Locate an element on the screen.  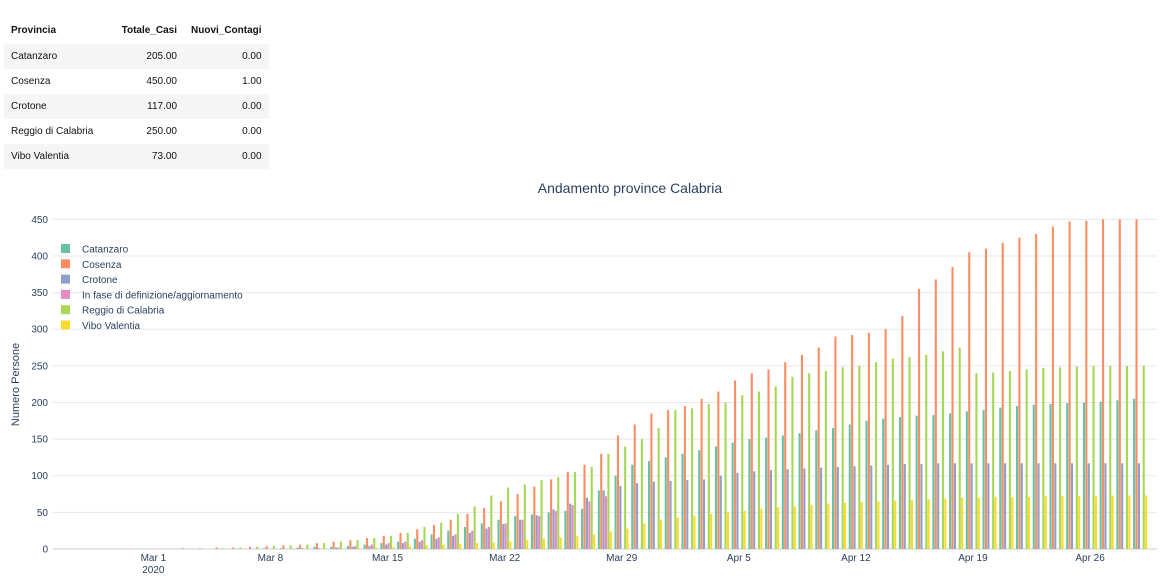
header-totale-casi: Totale_Casi is located at coordinates (149, 30).